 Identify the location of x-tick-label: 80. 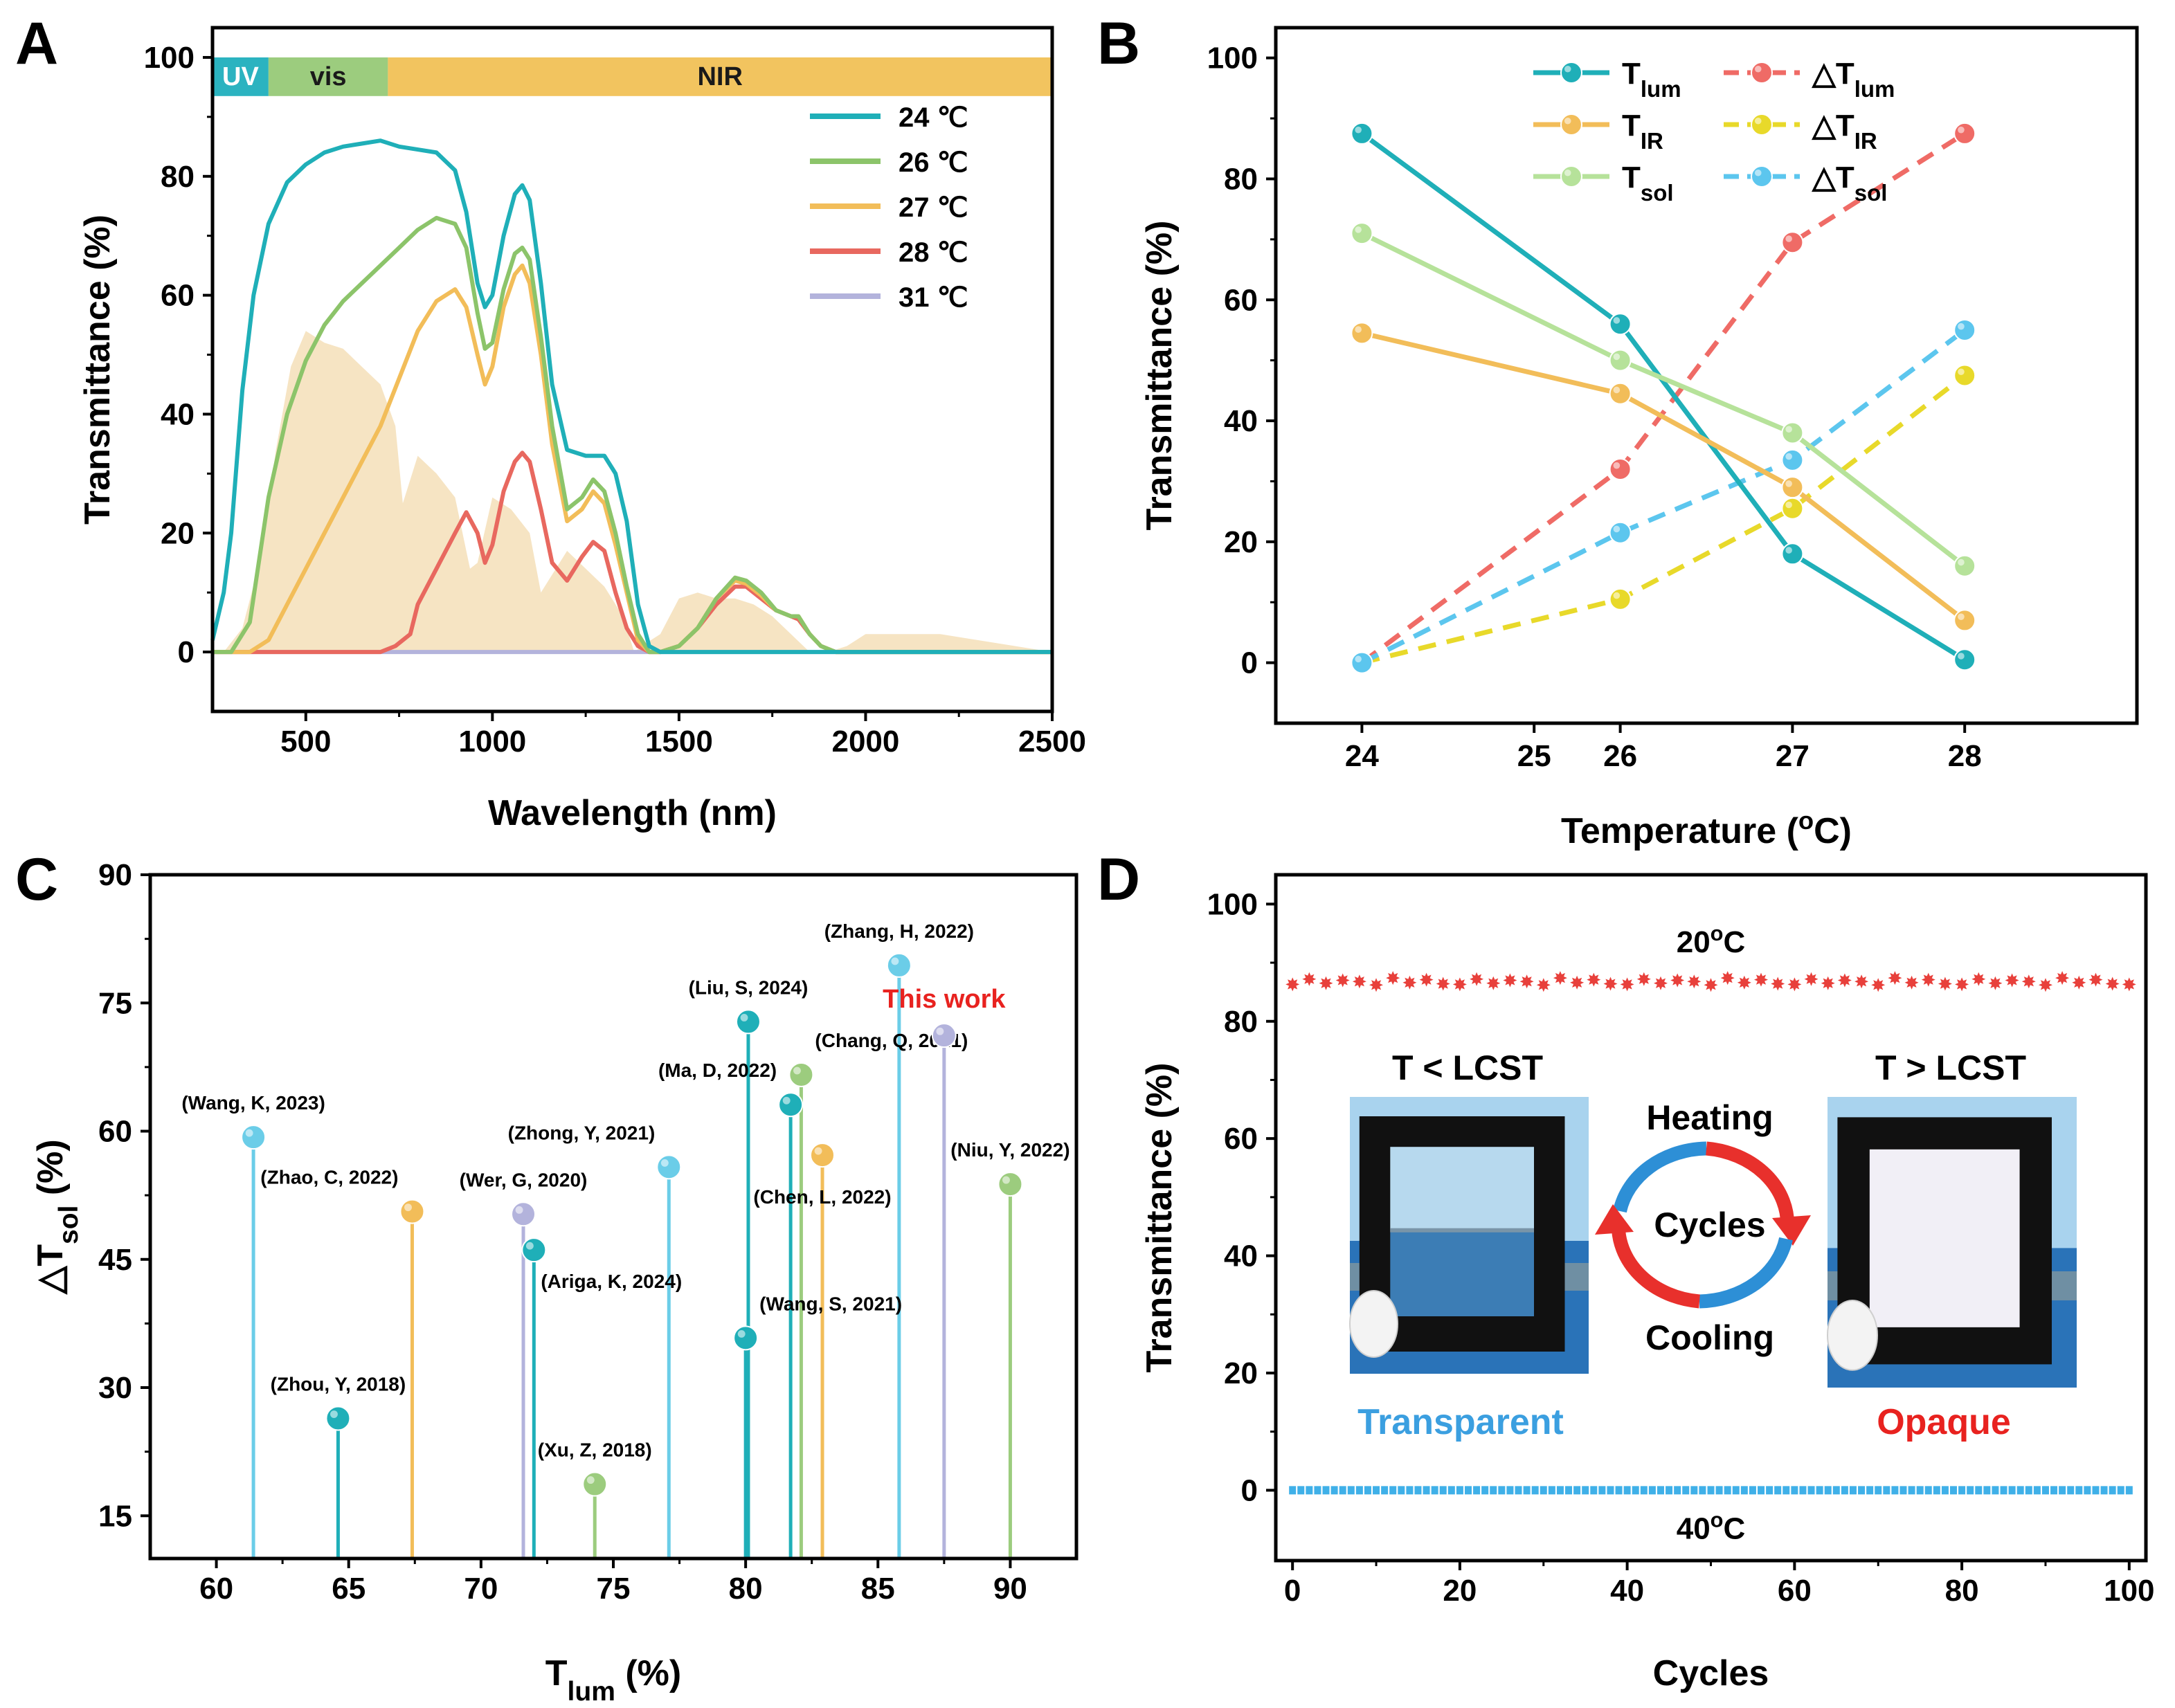
(746, 1589).